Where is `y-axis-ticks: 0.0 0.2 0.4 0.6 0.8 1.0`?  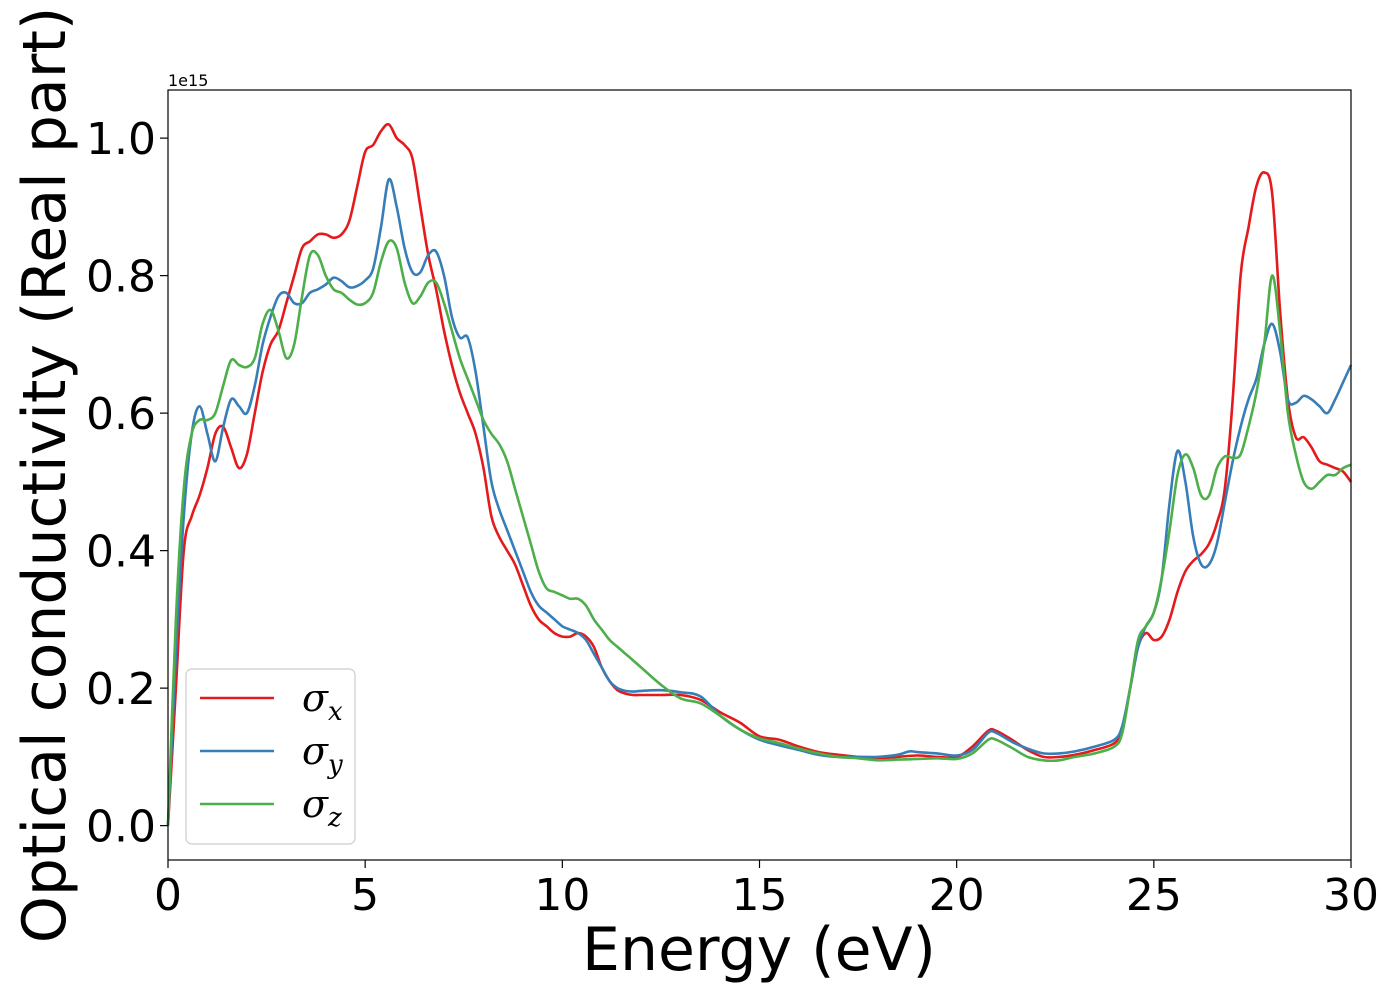
y-axis-ticks: 0.0 0.2 0.4 0.6 0.8 1.0 is located at coordinates (127, 483).